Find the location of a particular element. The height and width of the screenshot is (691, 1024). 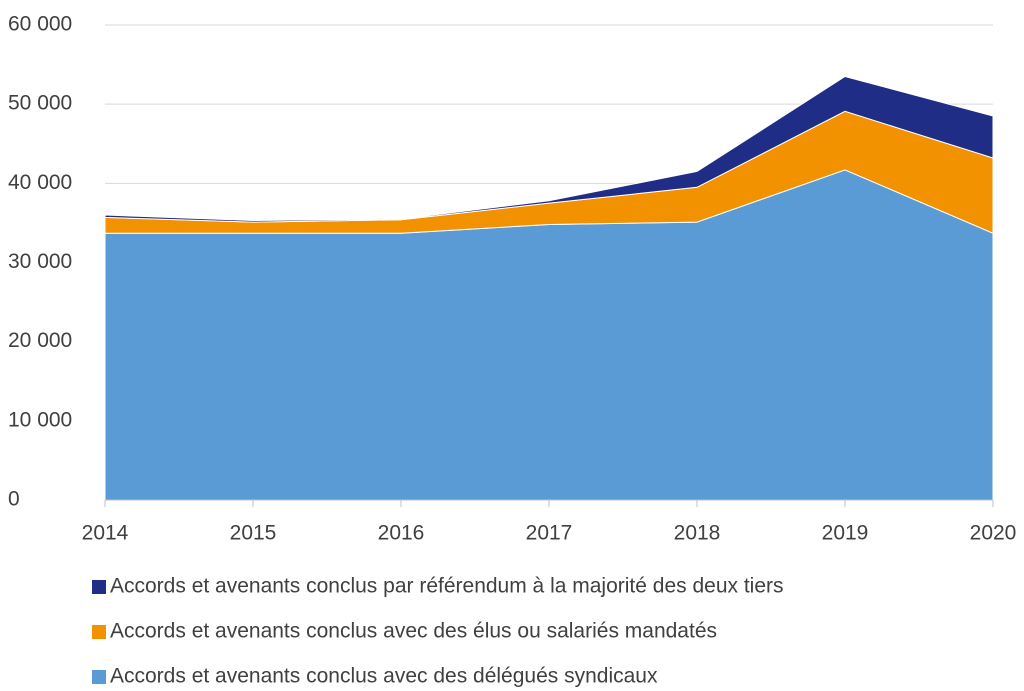

y-tick-label: 30 000 is located at coordinates (40, 261).